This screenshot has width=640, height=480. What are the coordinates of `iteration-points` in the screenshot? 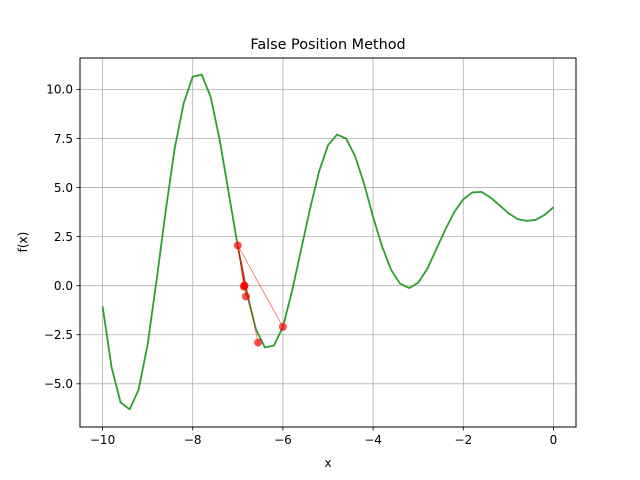 It's located at (260, 294).